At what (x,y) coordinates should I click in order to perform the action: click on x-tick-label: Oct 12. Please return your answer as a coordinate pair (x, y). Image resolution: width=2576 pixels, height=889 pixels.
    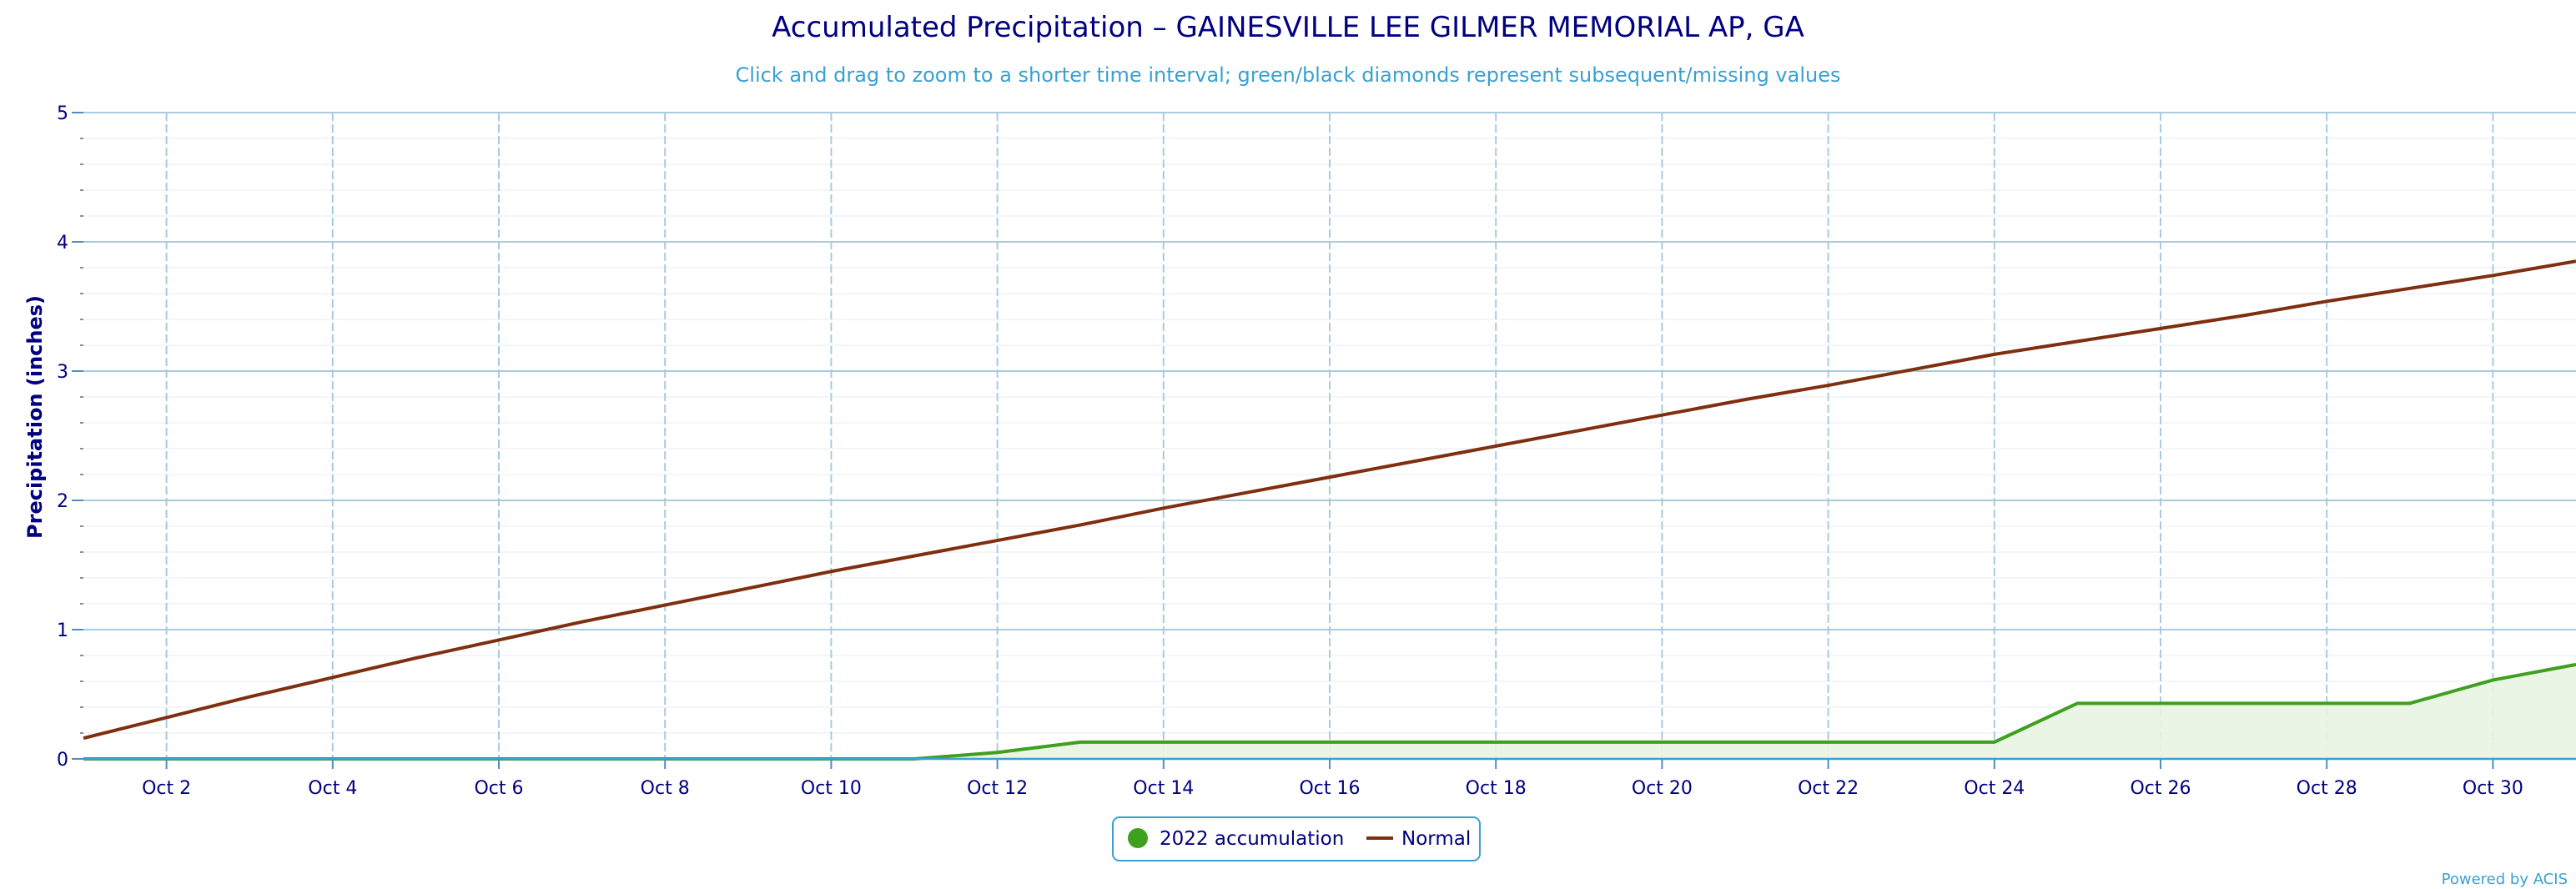
    Looking at the image, I should click on (997, 788).